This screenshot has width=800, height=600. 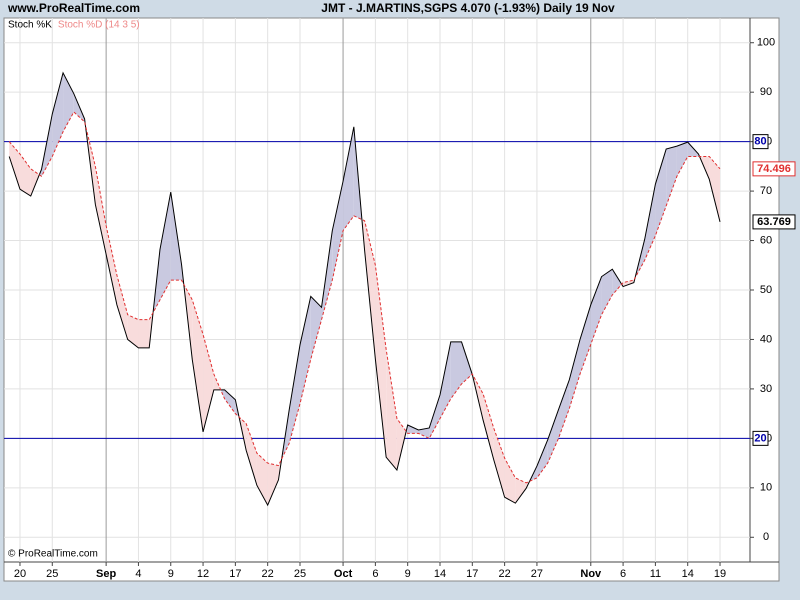 I want to click on reference-label: 20, so click(x=760, y=438).